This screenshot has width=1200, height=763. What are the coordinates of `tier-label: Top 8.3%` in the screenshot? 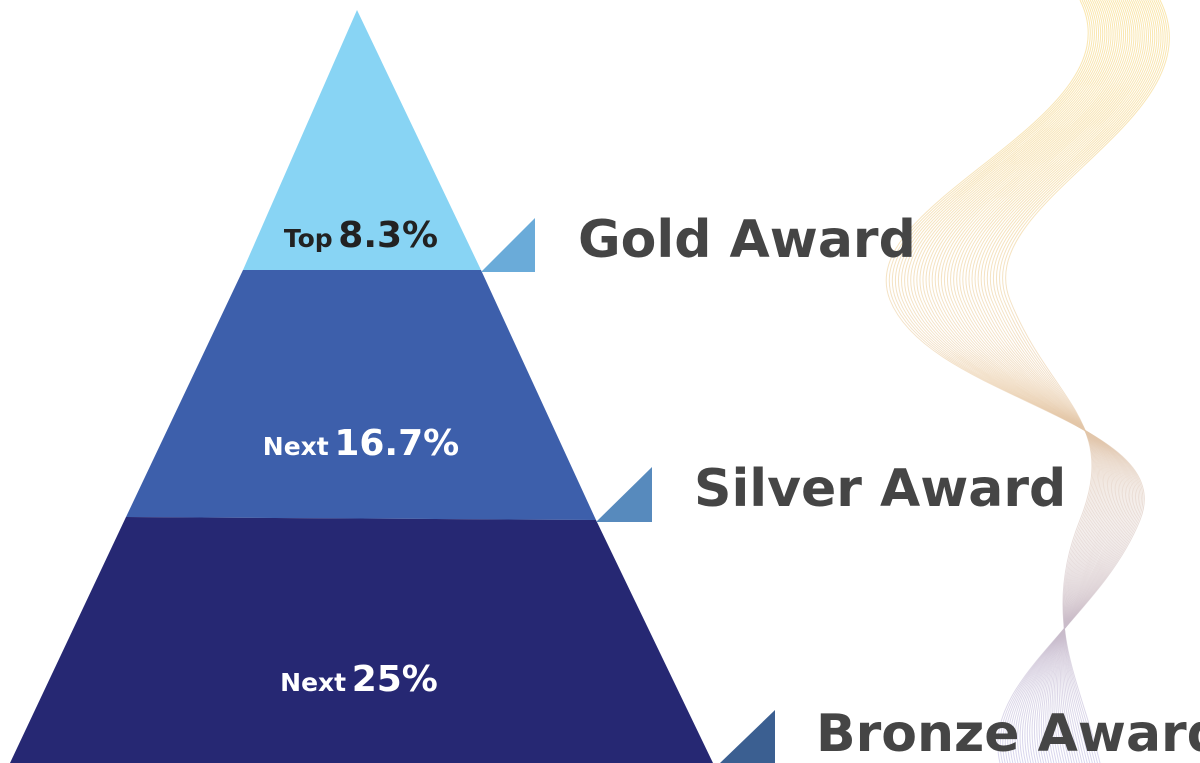 It's located at (361, 235).